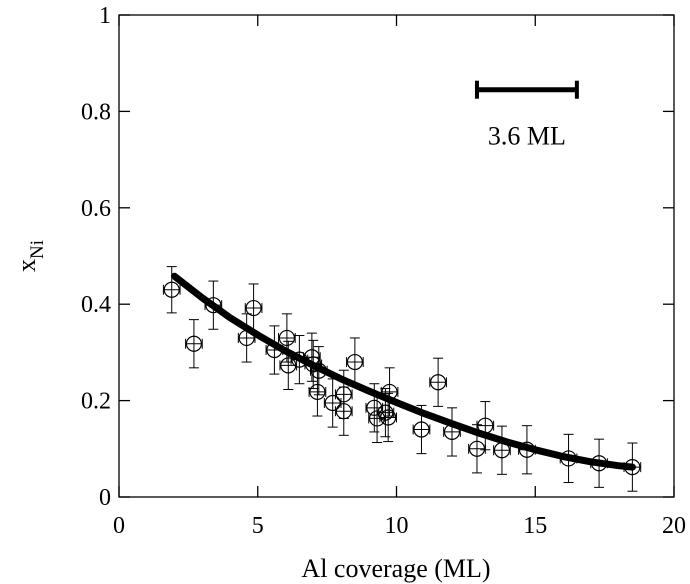 This screenshot has height=584, width=690. I want to click on y-tick-label: 0.8, so click(96, 112).